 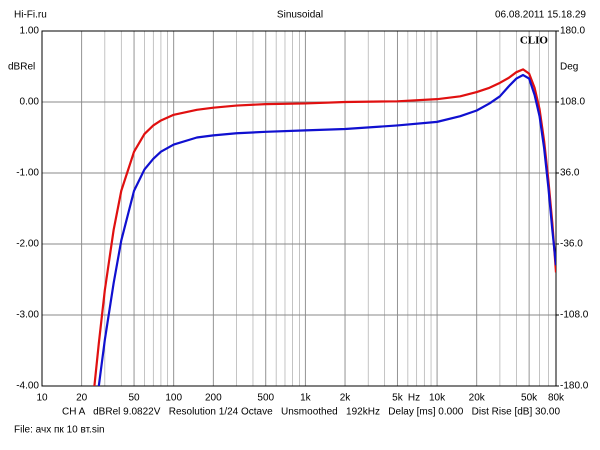 What do you see at coordinates (477, 398) in the screenshot?
I see `x-tick-label: 20k` at bounding box center [477, 398].